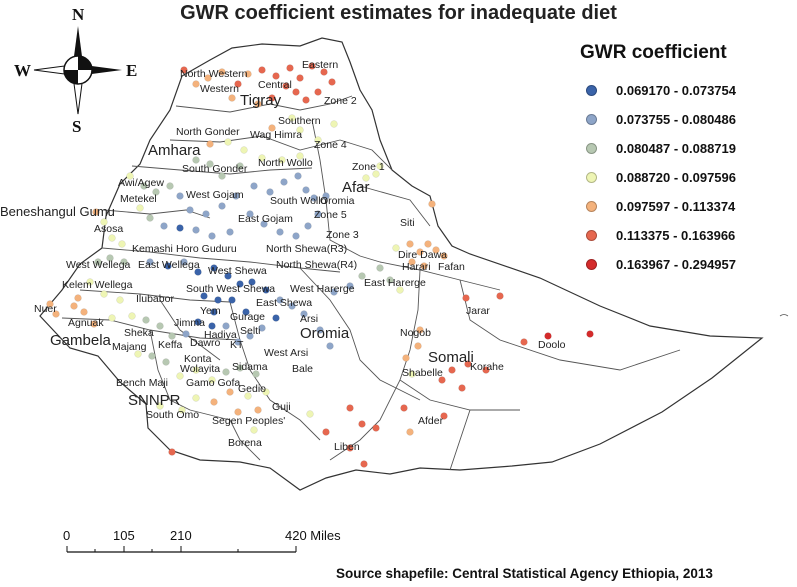  I want to click on zone-label: Zone 4, so click(330, 145).